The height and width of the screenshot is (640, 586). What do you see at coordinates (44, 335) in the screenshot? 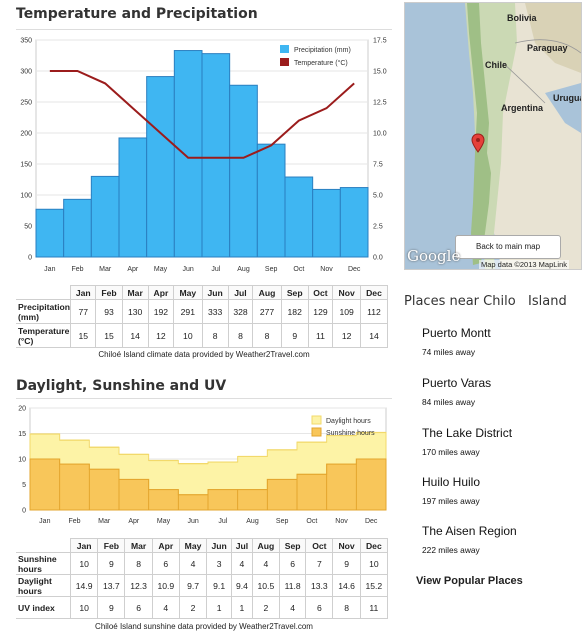
I see `row-label: Temperature (°C)` at bounding box center [44, 335].